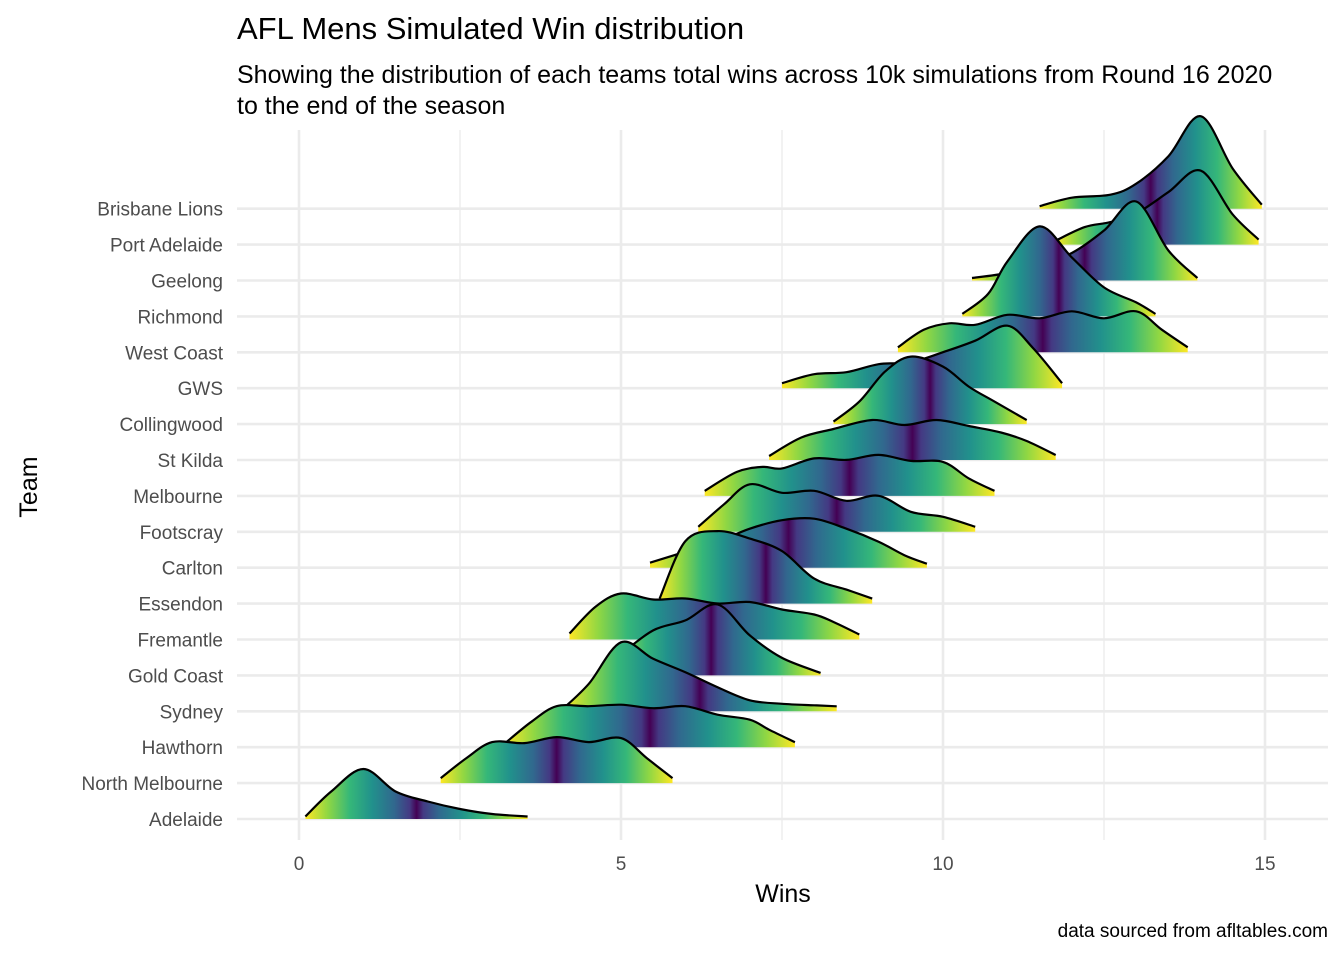 This screenshot has height=960, width=1344. Describe the element at coordinates (178, 497) in the screenshot. I see `y-tick-label: Melbourne` at that location.